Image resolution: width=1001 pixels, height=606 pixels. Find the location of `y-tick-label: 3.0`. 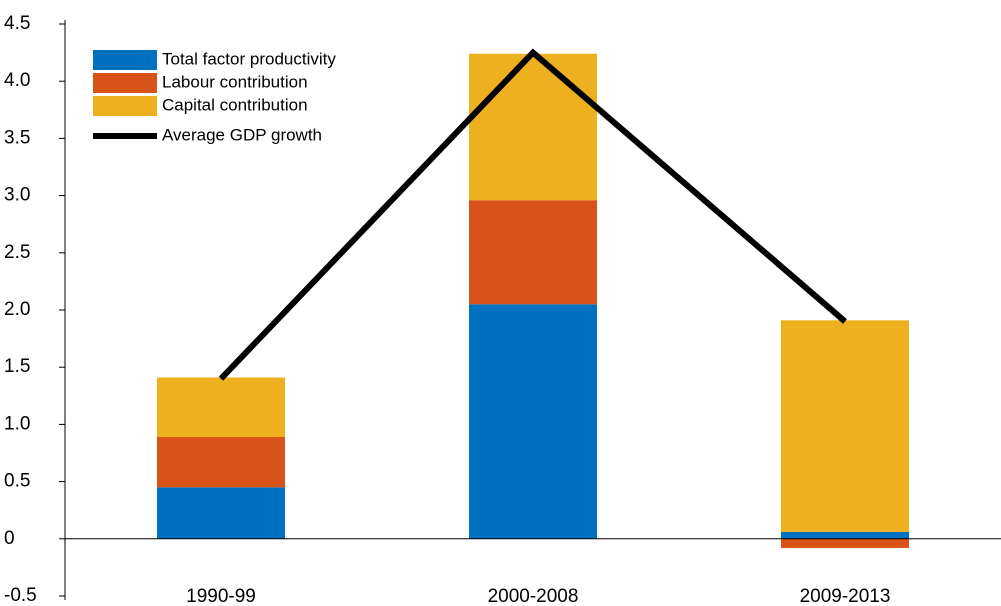

y-tick-label: 3.0 is located at coordinates (17, 195).